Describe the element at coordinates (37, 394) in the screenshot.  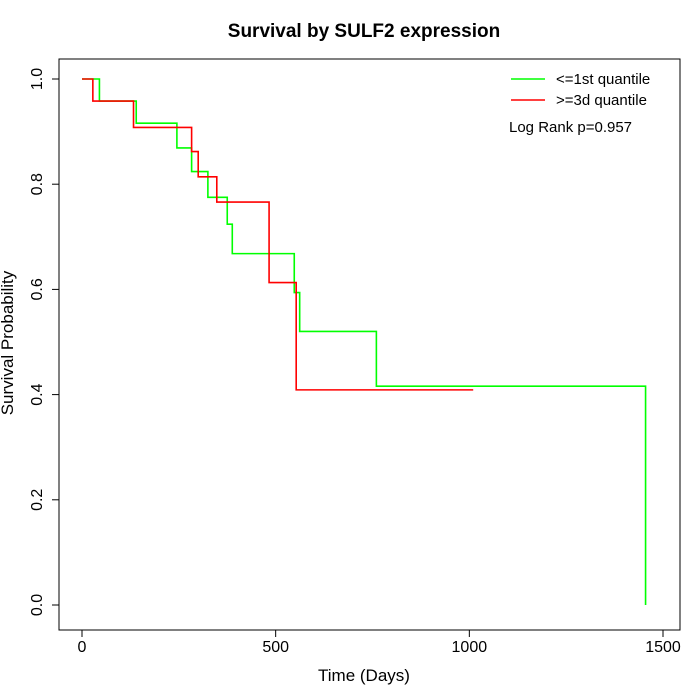
I see `y-tick-label: 0.4` at that location.